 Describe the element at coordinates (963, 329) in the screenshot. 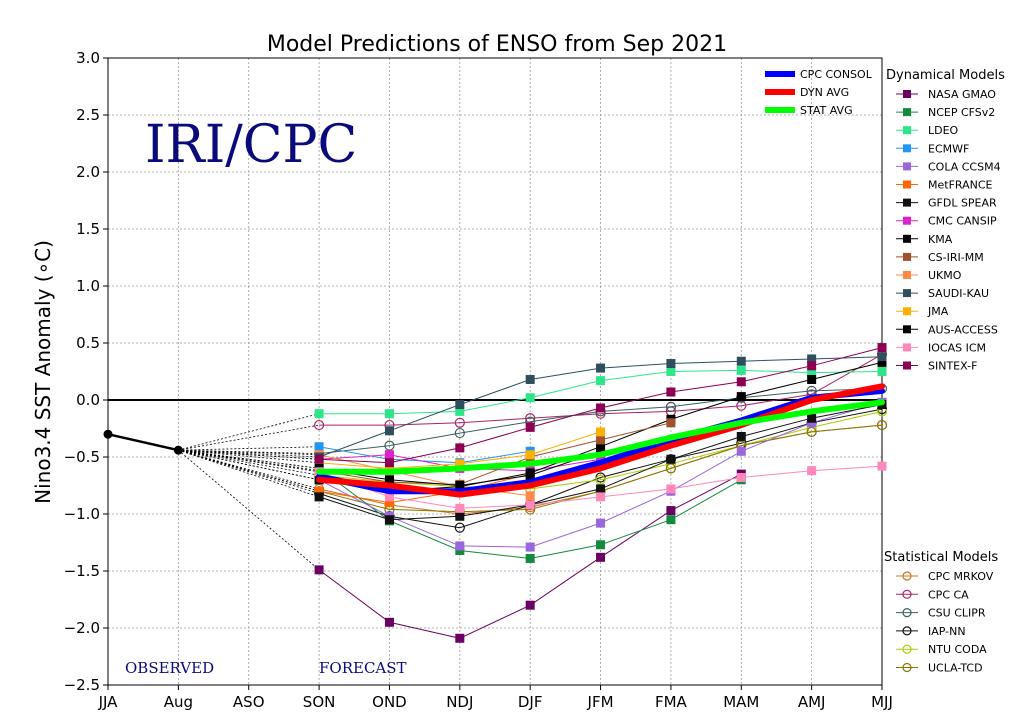

I see `legend-label: AUS-ACCESS` at that location.